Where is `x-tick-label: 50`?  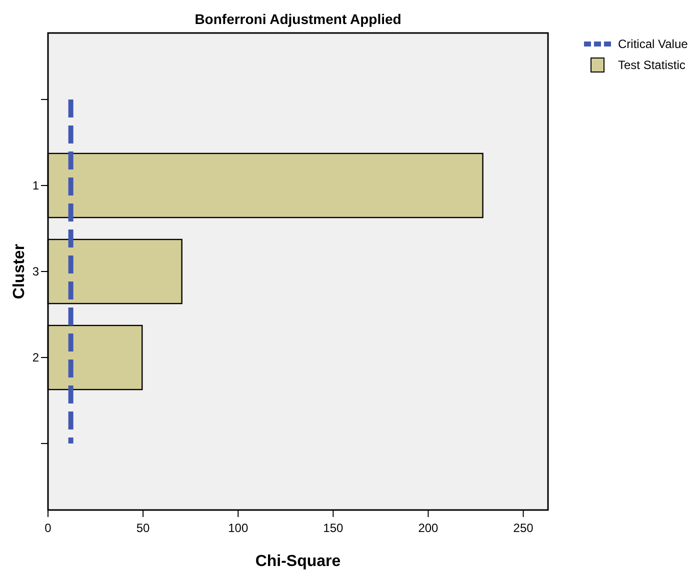 x-tick-label: 50 is located at coordinates (143, 528).